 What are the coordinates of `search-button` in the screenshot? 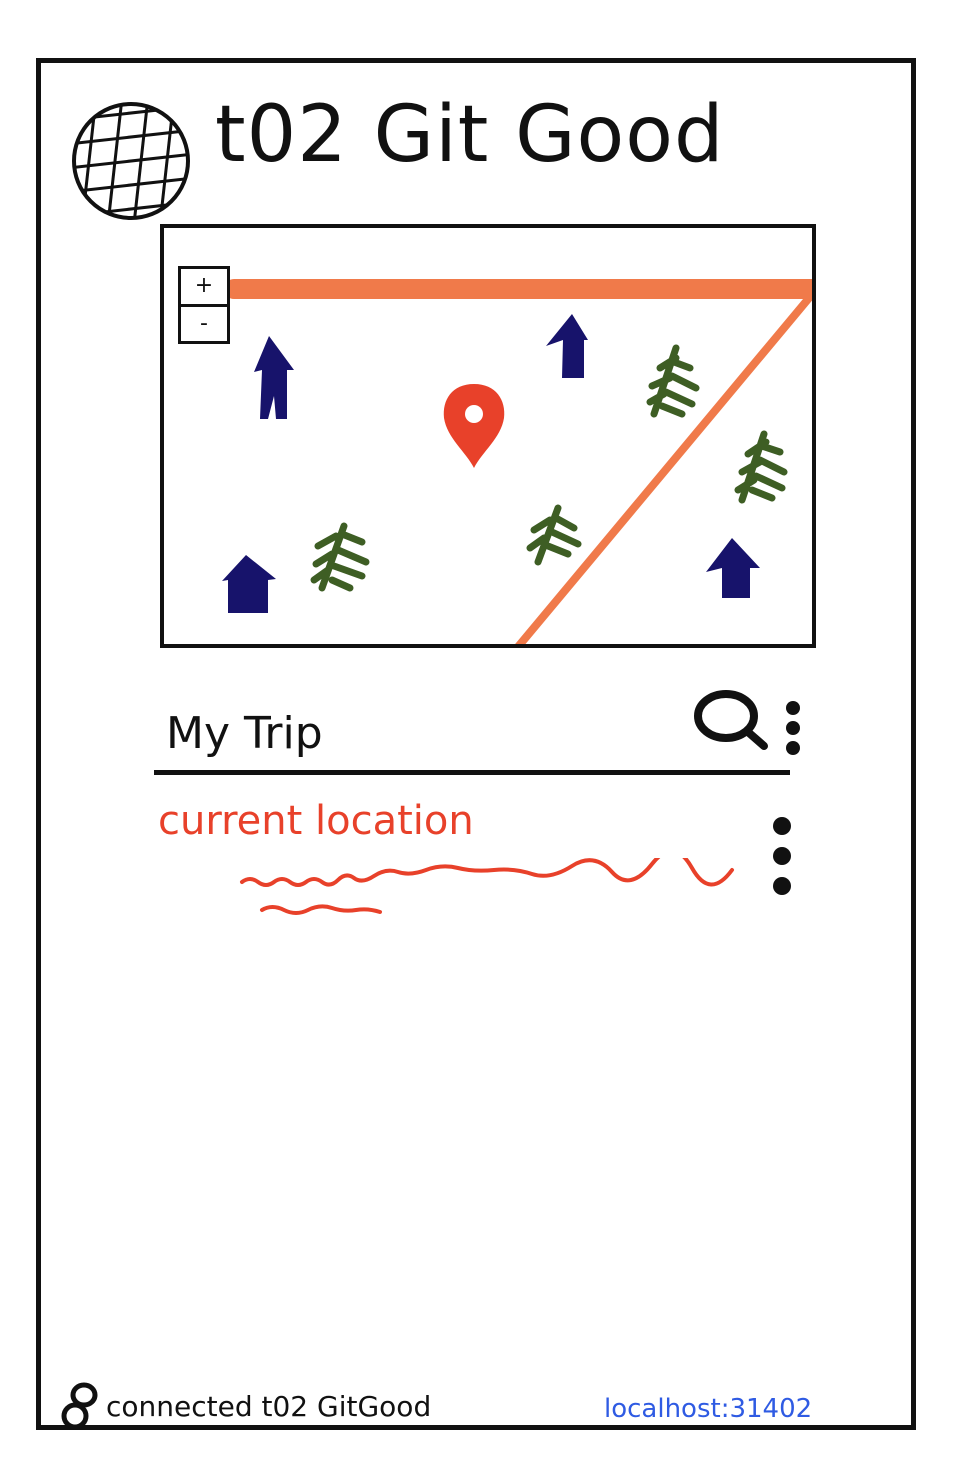 It's located at (730, 721).